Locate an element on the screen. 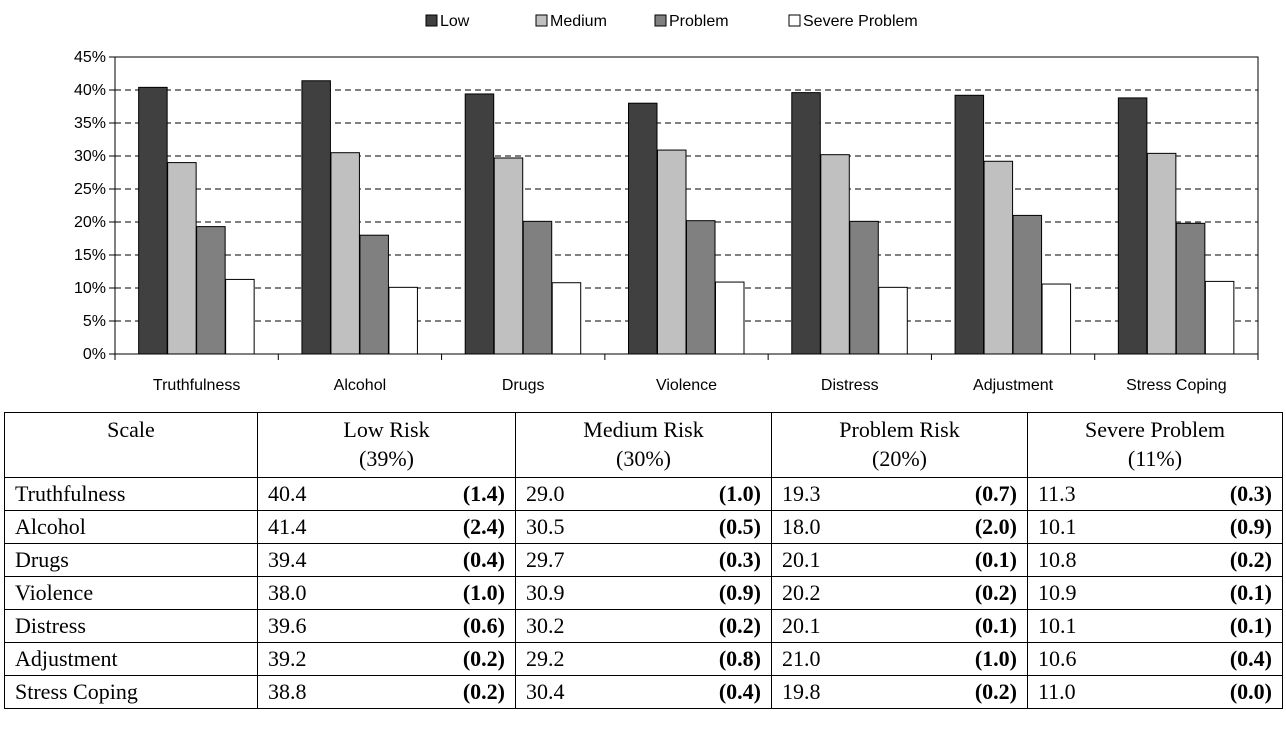 This screenshot has width=1286, height=739. table-cell-percent: 39.6 is located at coordinates (319, 626).